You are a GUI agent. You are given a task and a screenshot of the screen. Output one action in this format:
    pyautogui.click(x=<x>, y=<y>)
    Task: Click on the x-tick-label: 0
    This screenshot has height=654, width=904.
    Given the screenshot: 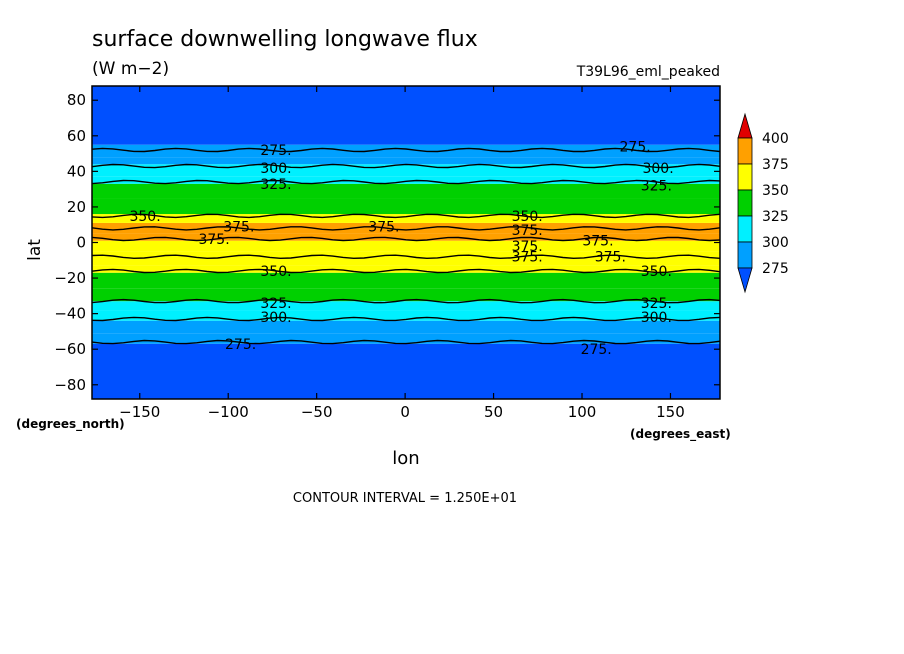 What is the action you would take?
    pyautogui.click(x=405, y=412)
    